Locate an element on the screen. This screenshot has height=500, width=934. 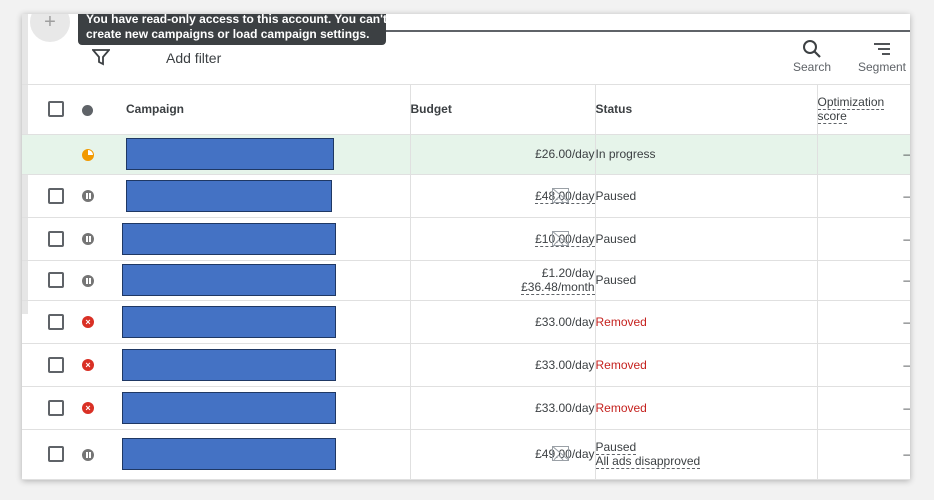
campaign-header: Campaign is located at coordinates (265, 110).